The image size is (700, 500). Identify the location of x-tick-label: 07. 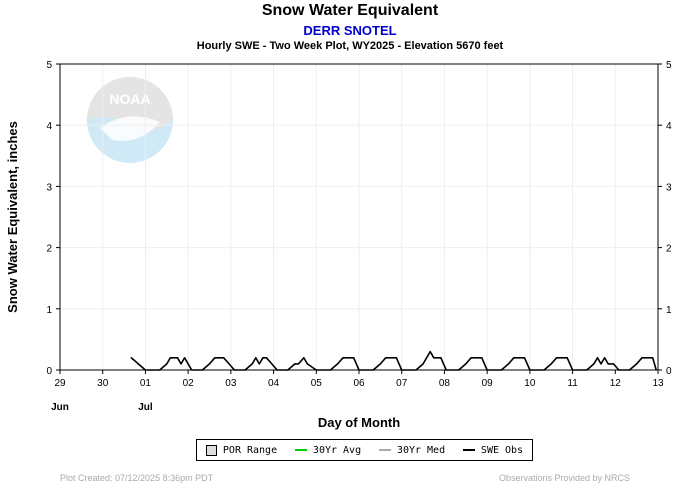
(402, 383).